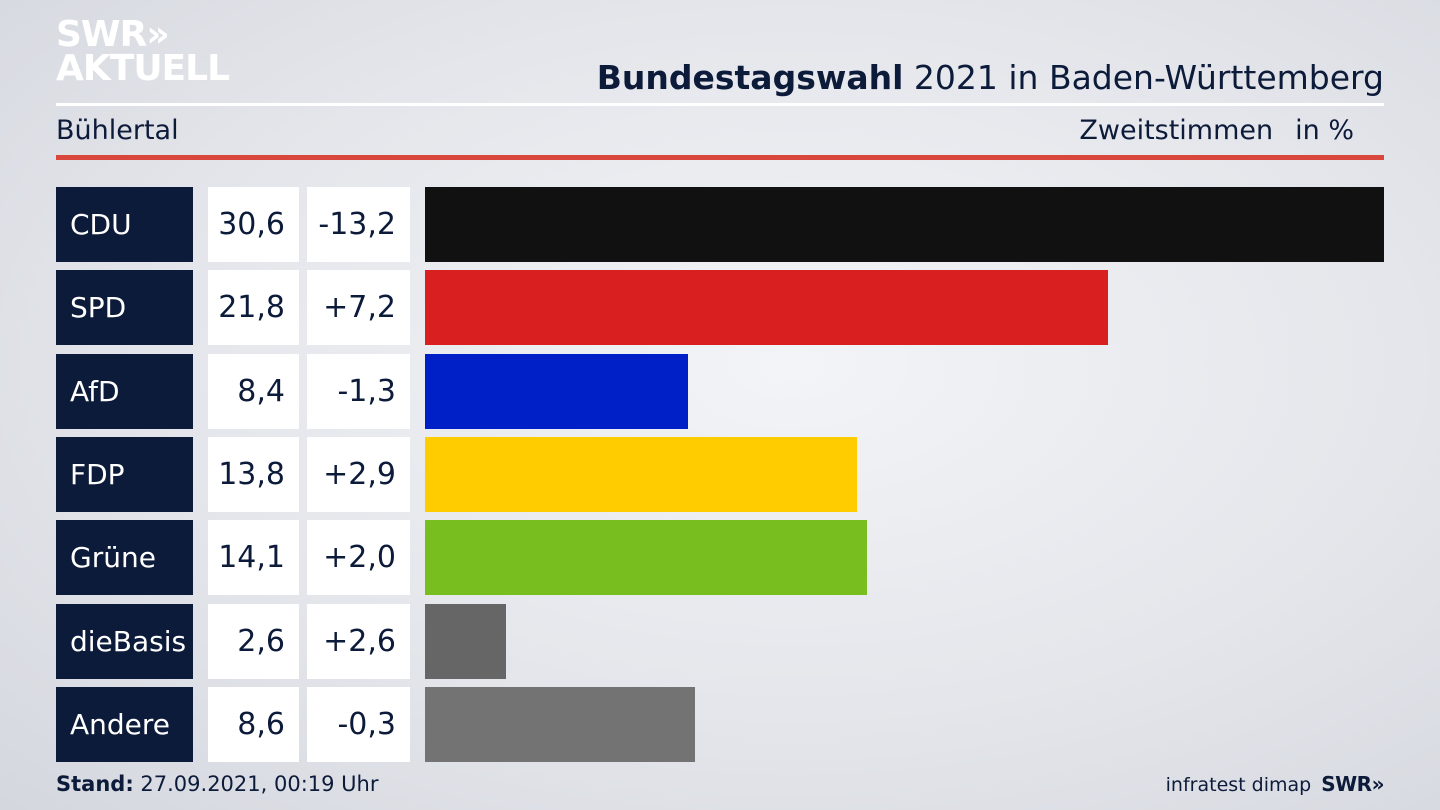  Describe the element at coordinates (253, 724) in the screenshot. I see `vote-share-label: 8,6` at that location.